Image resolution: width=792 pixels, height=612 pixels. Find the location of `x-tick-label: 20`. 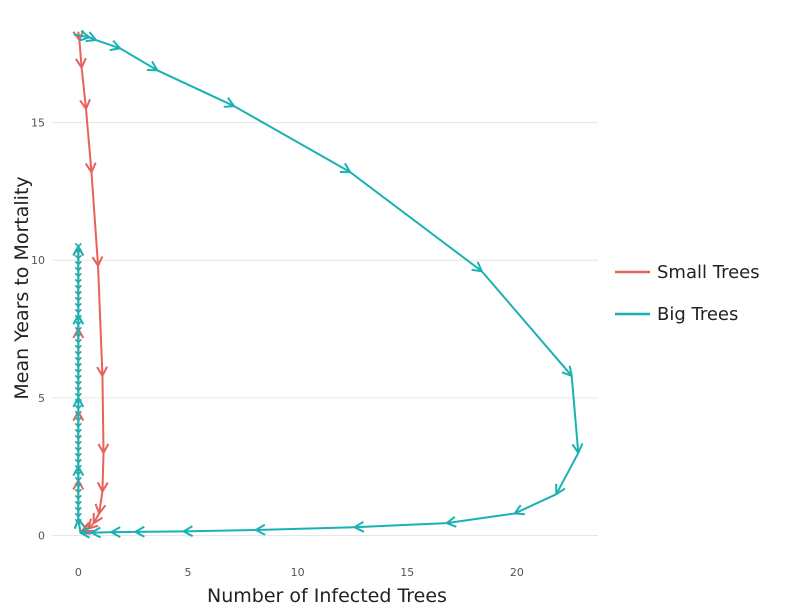

x-tick-label: 20 is located at coordinates (517, 572).